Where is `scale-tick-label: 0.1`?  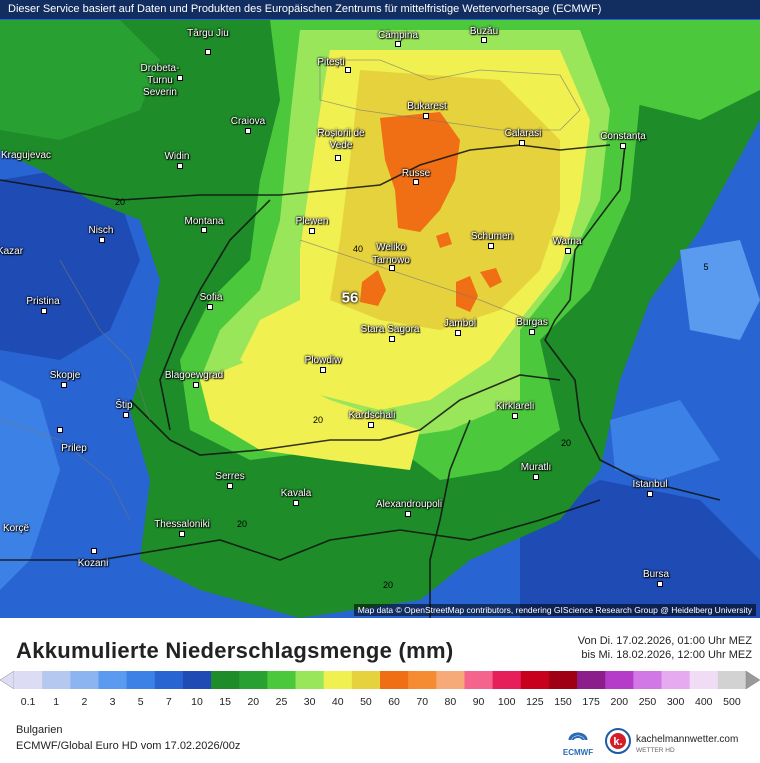
scale-tick-label: 0.1 is located at coordinates (28, 702).